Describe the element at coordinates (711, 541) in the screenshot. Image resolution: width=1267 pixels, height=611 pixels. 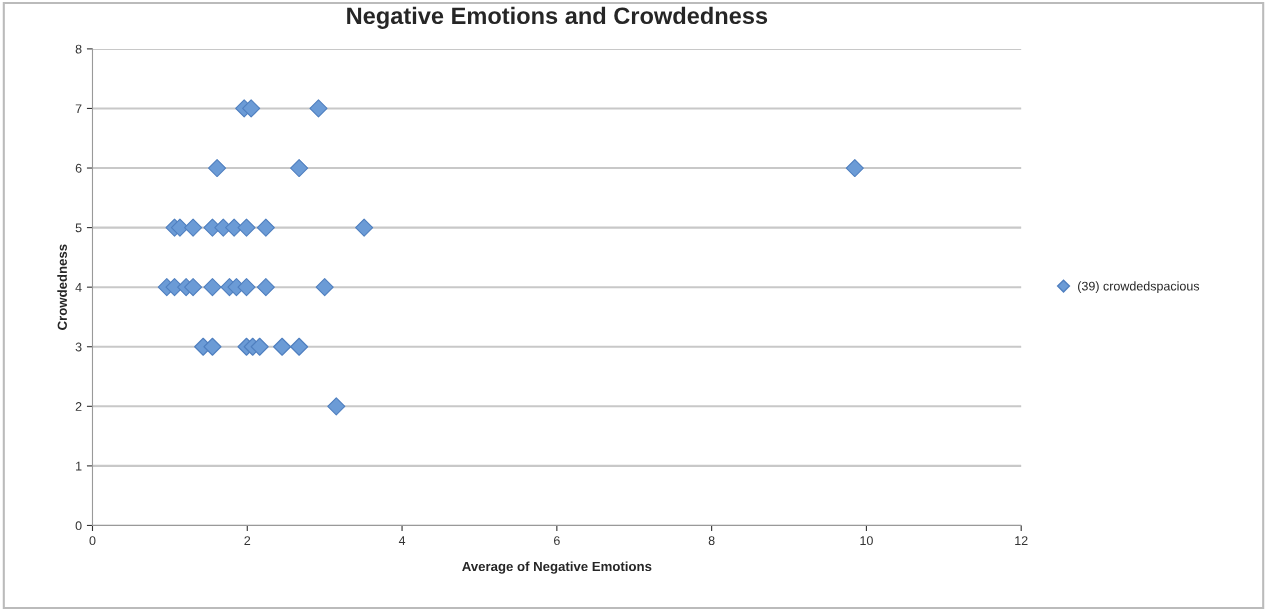
I see `x-tick-label: 8` at that location.